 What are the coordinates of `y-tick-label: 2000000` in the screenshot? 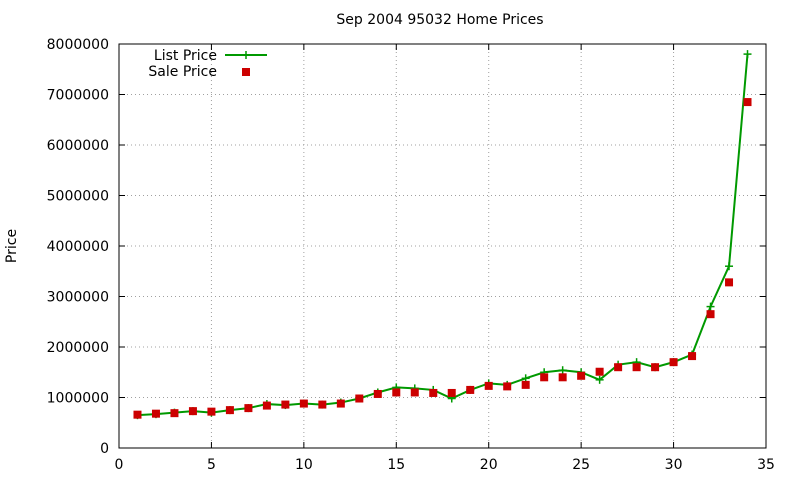 It's located at (78, 348).